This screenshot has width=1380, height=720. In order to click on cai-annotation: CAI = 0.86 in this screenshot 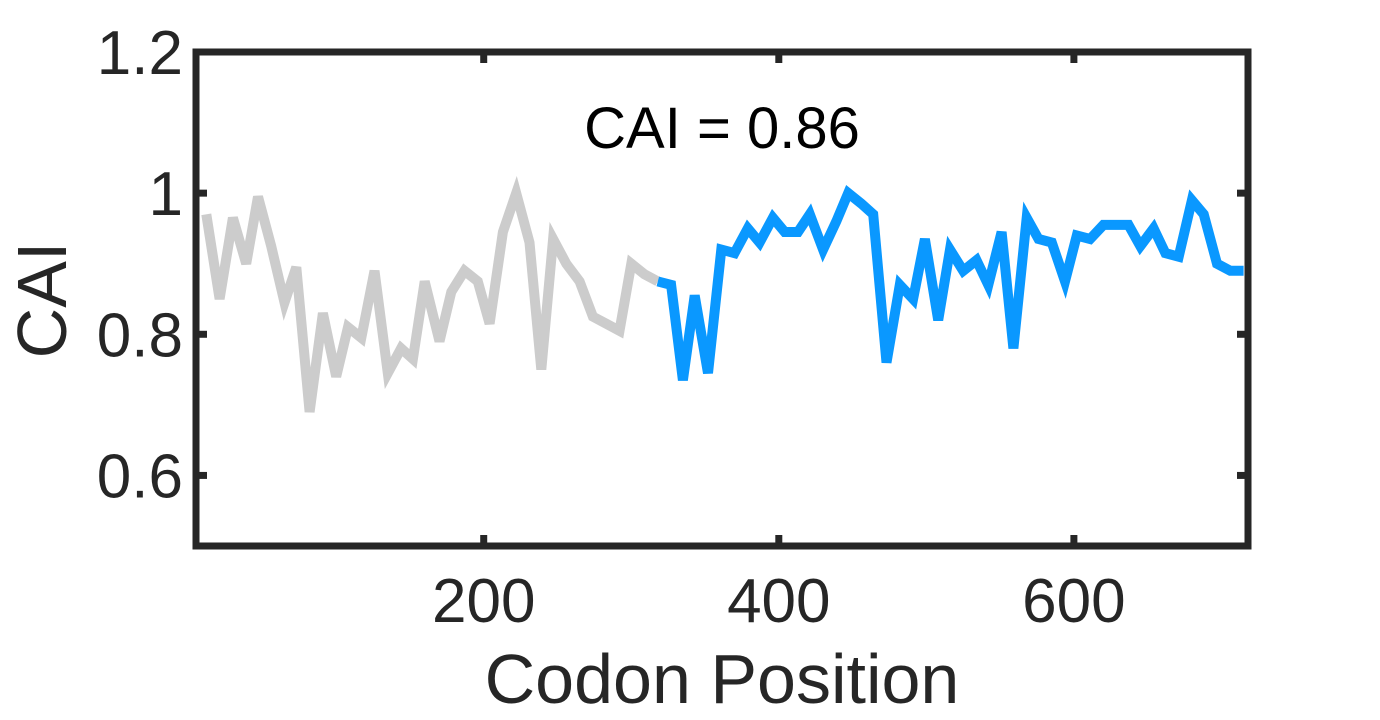, I will do `click(722, 128)`.